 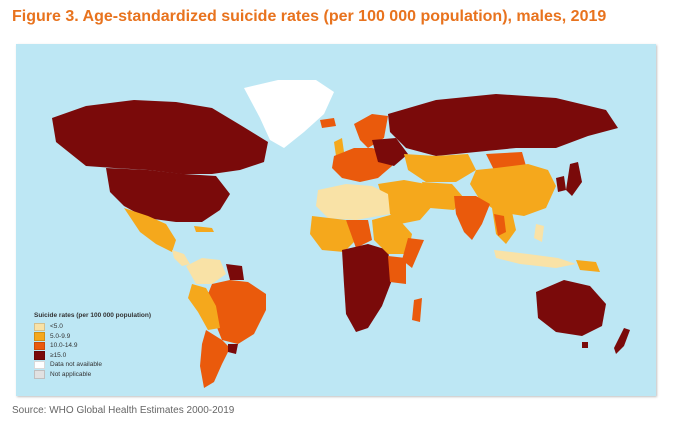 What do you see at coordinates (390, 152) in the screenshot?
I see `region-eastern-europe` at bounding box center [390, 152].